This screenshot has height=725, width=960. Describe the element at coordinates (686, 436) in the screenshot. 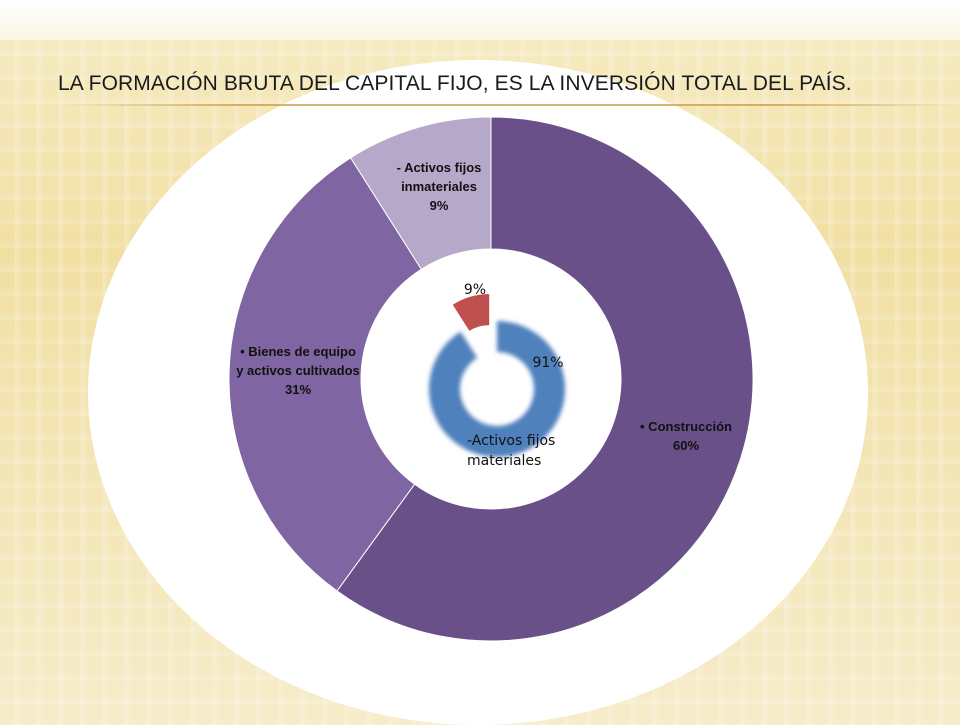

I see `outer-slice-label-1: • Construcción 60%` at that location.